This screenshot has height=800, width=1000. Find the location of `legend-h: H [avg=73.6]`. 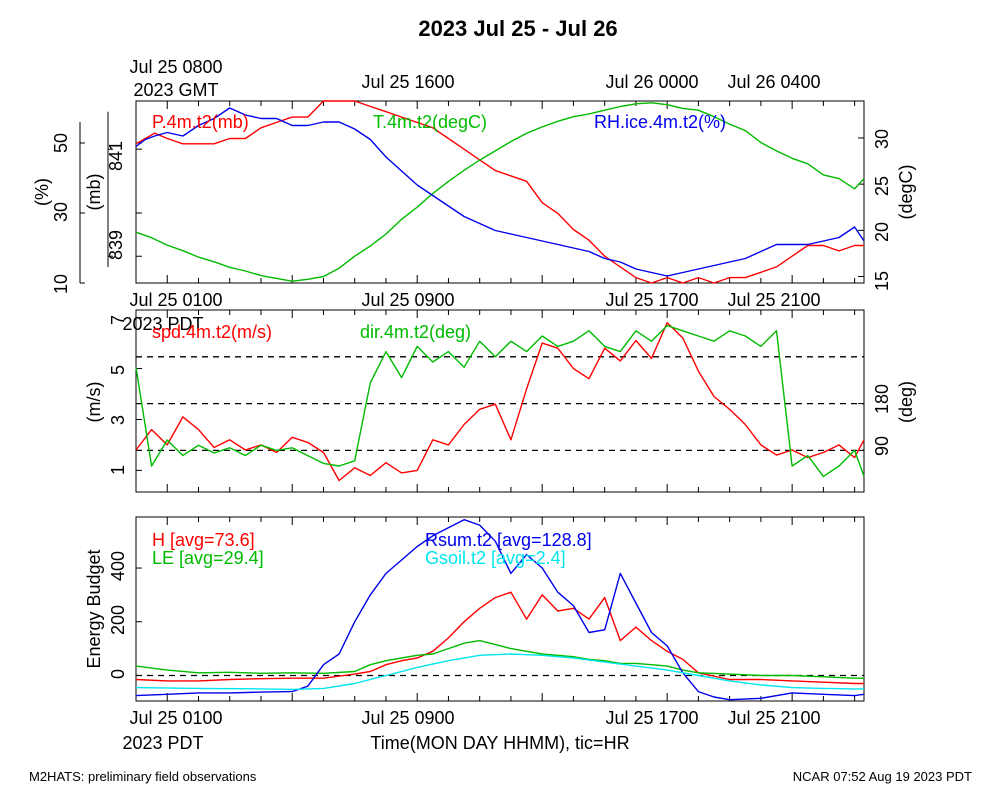

legend-h: H [avg=73.6] is located at coordinates (203, 540).